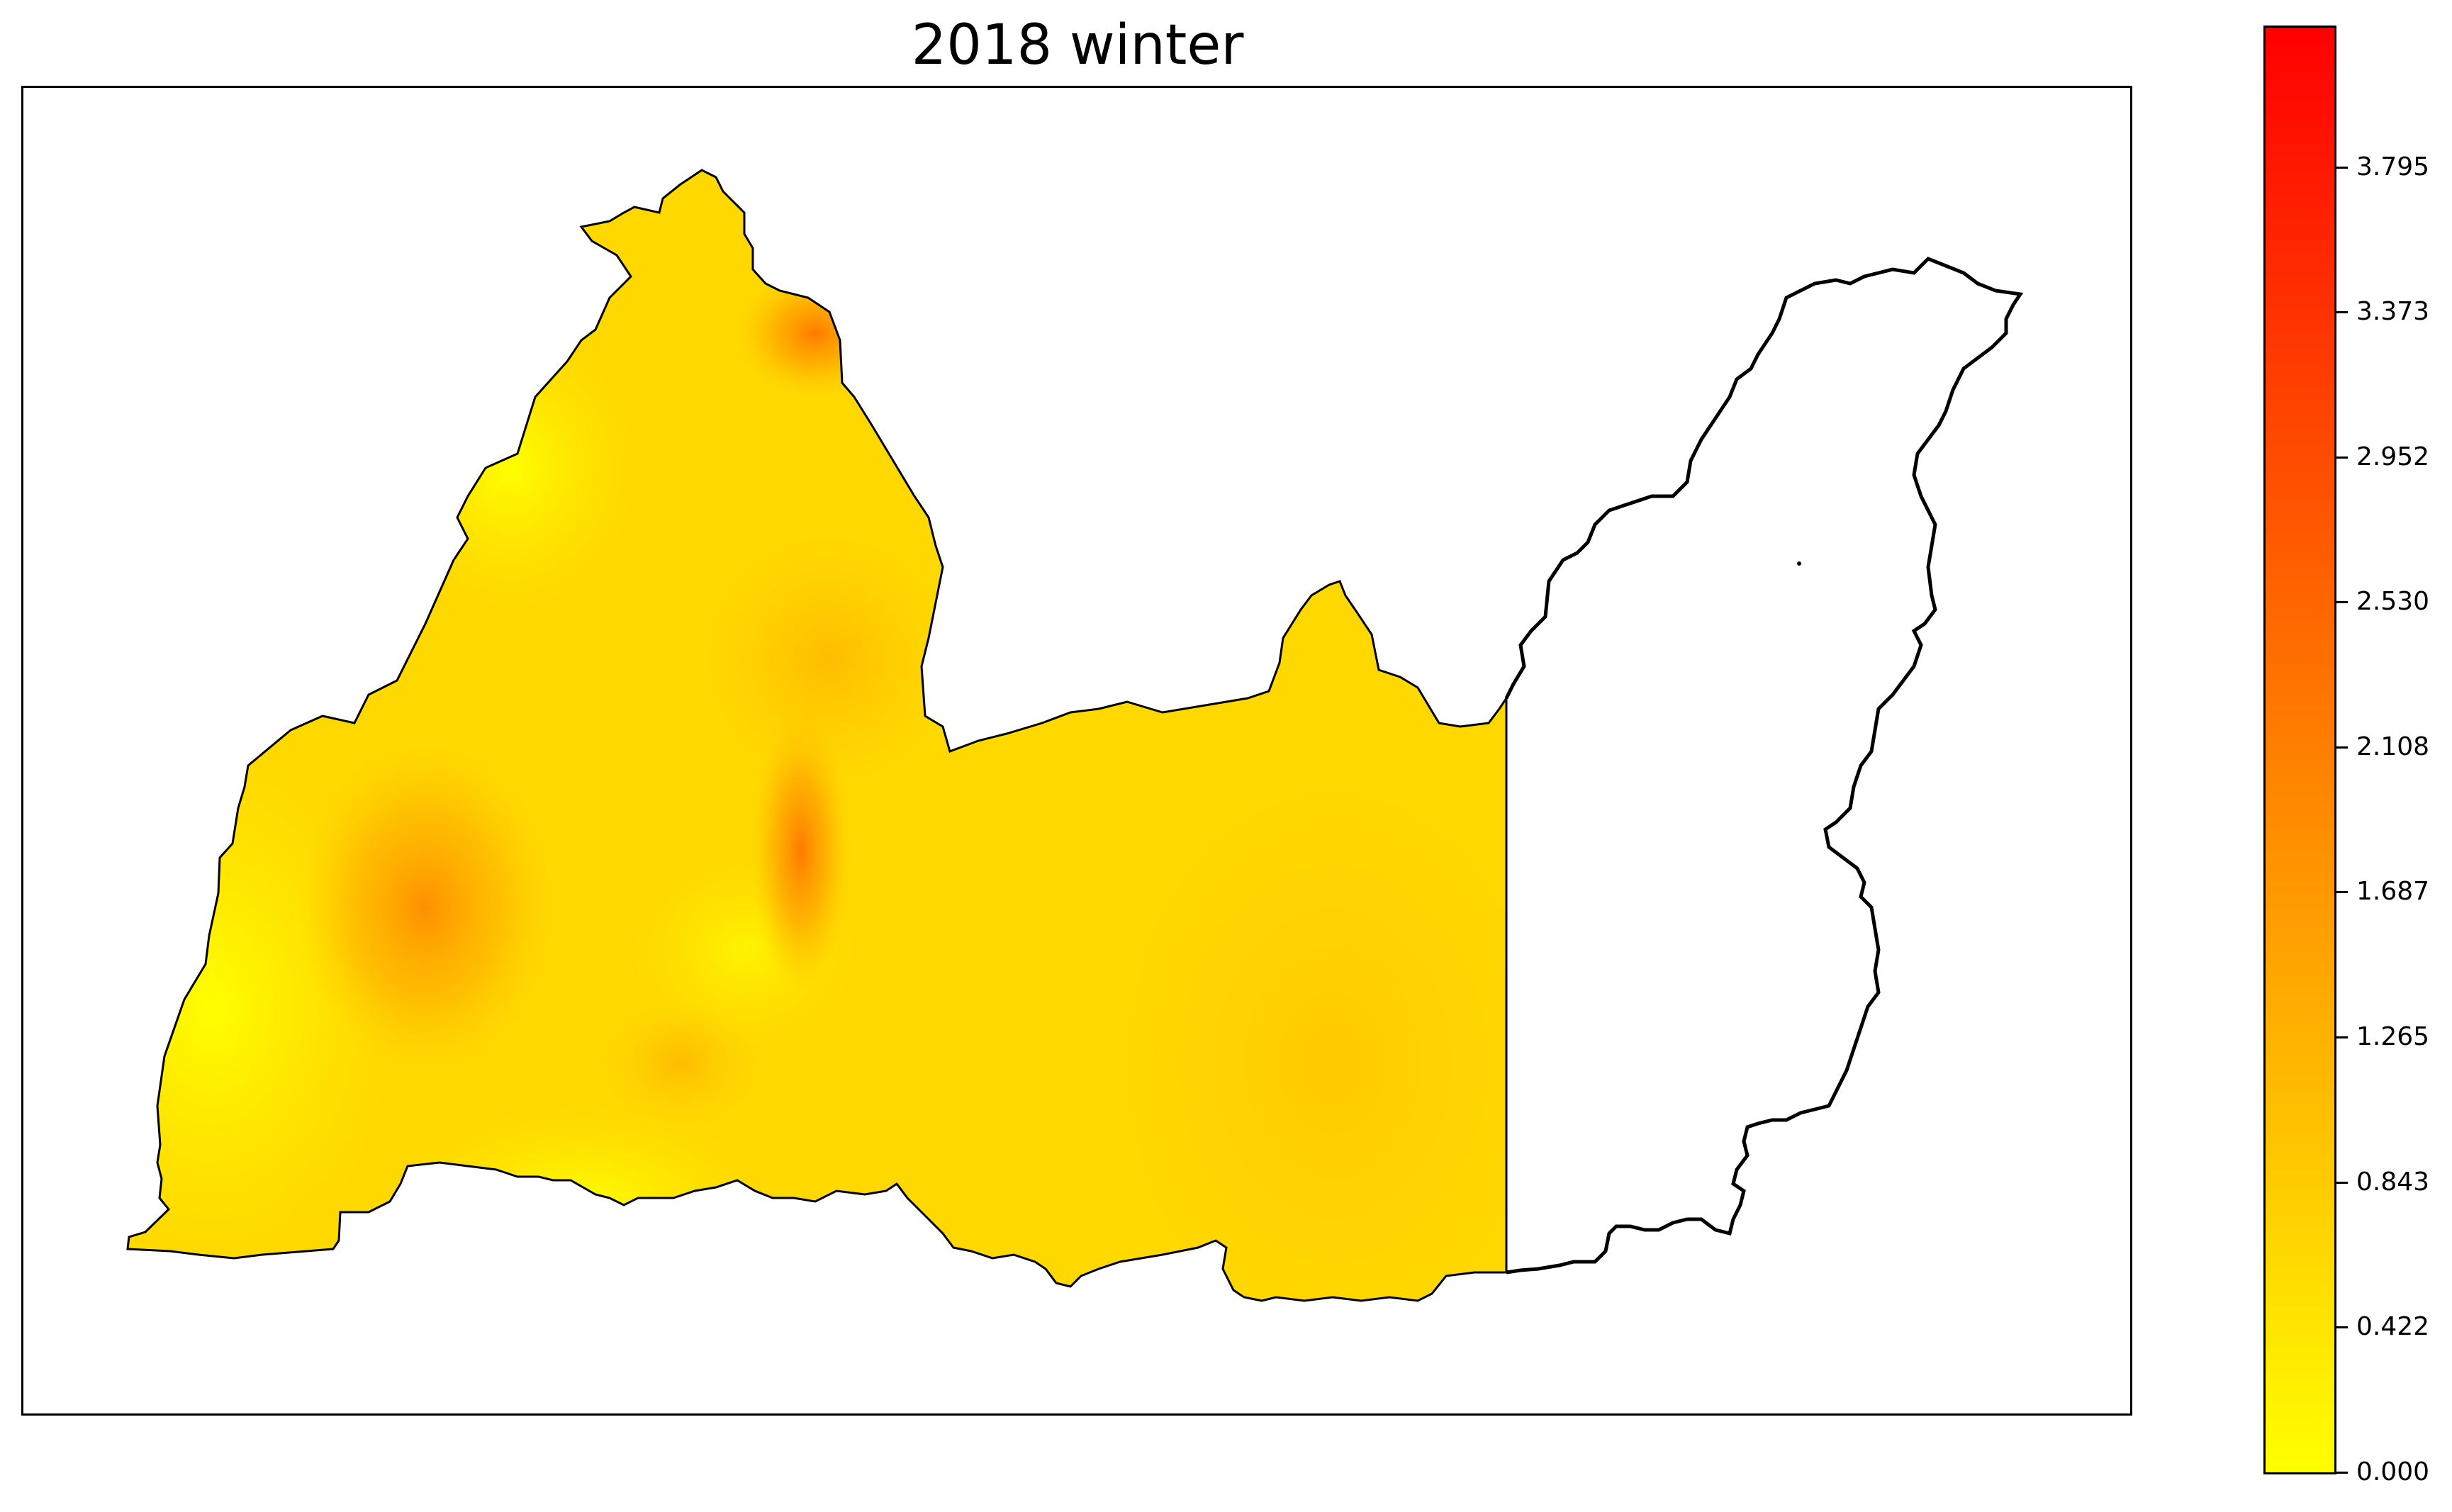  I want to click on colorbar-tick-label: 2.530, so click(2393, 602).